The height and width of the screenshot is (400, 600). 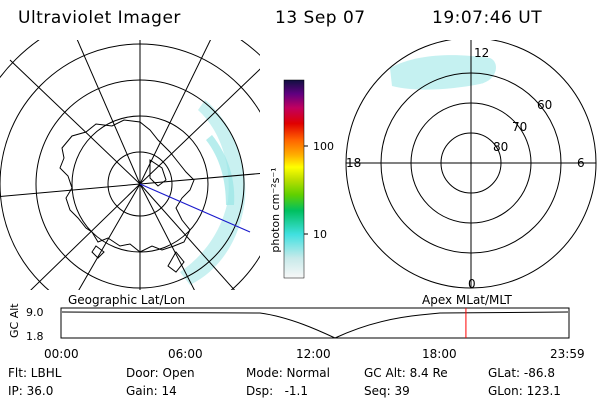 I want to click on filter-info: Flt: LBHL, so click(x=35, y=373).